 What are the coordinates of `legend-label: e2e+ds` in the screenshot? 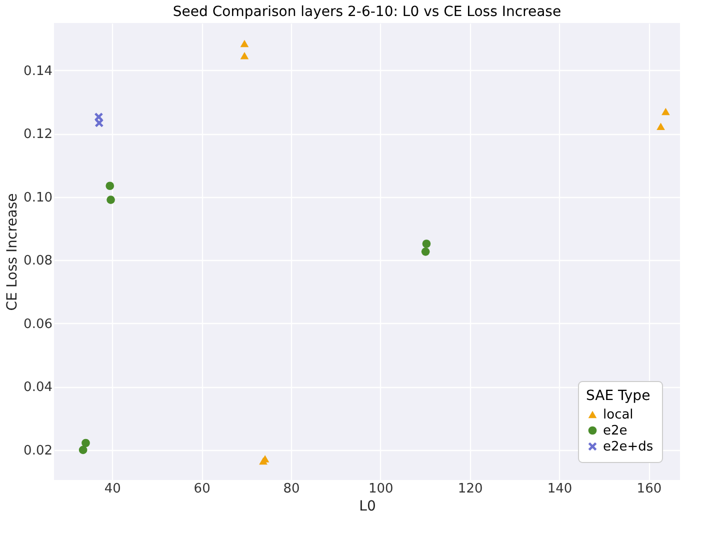 It's located at (628, 447).